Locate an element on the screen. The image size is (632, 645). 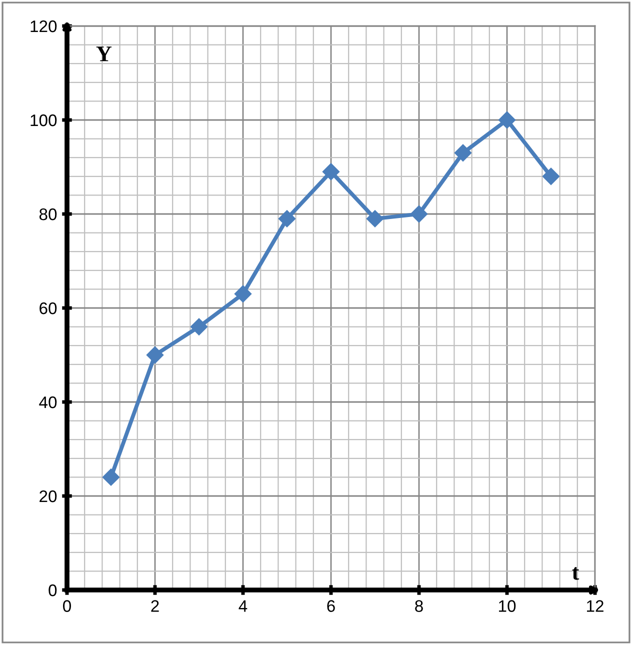
y-axis-title: Y is located at coordinates (104, 54).